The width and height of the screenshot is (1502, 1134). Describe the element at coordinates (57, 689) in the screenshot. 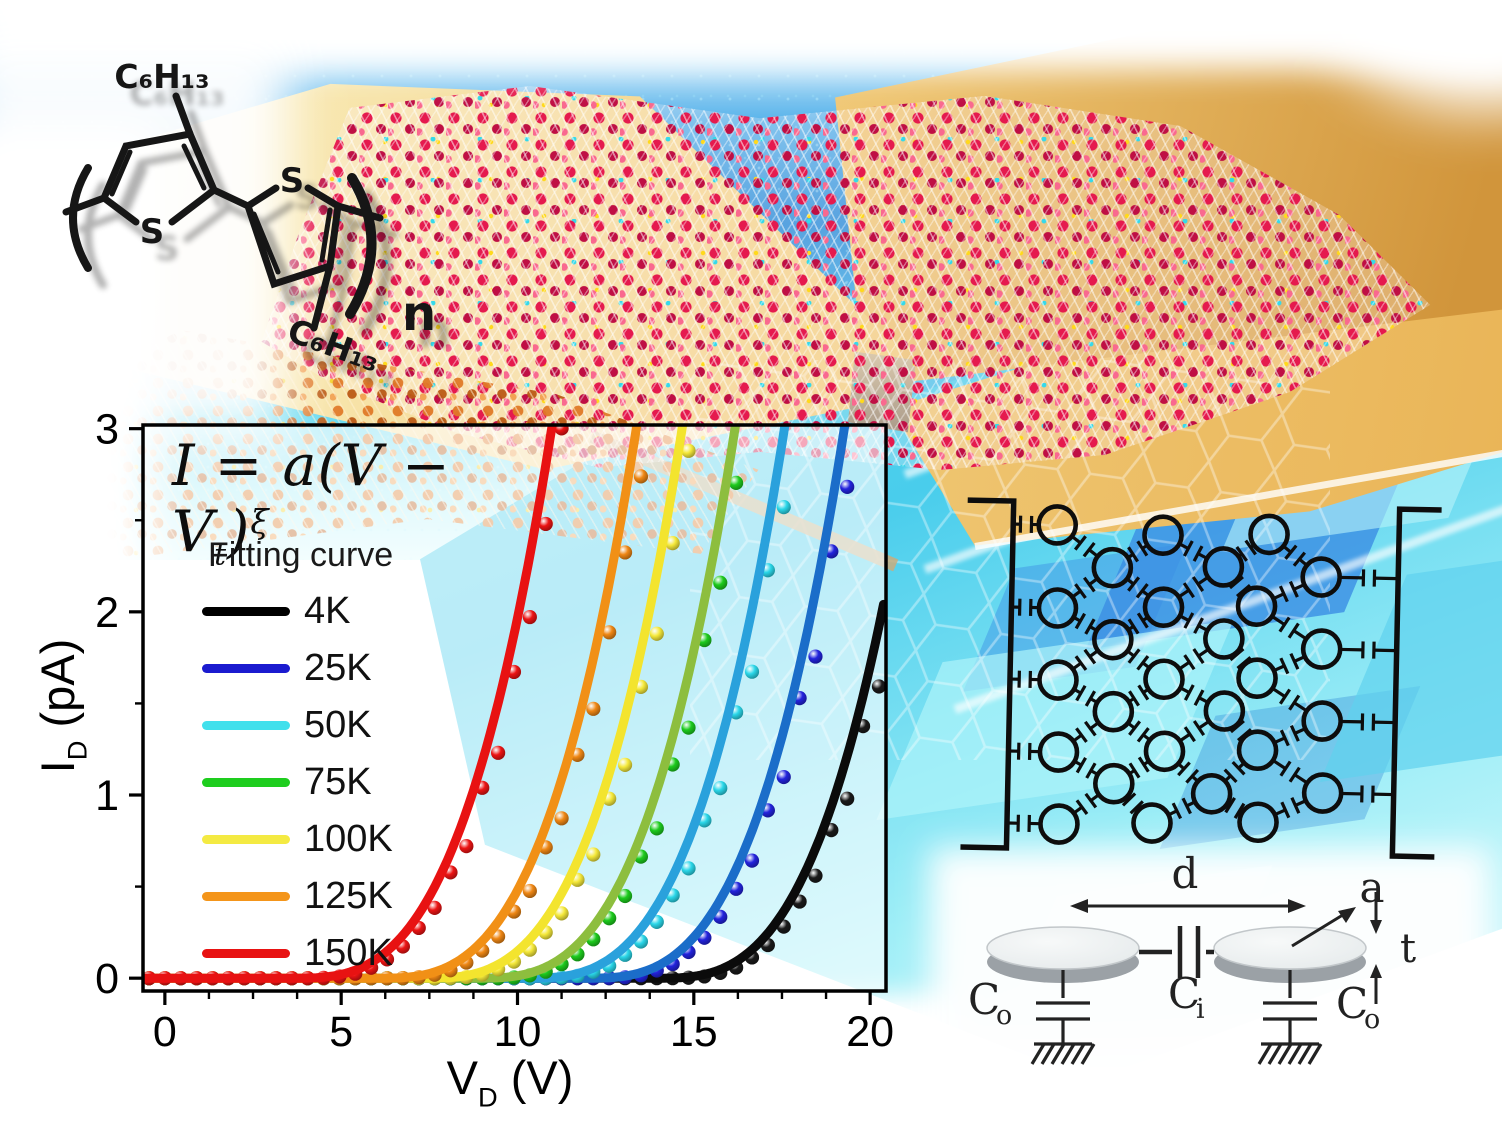

I see `y-axis-unit: (pA)` at that location.